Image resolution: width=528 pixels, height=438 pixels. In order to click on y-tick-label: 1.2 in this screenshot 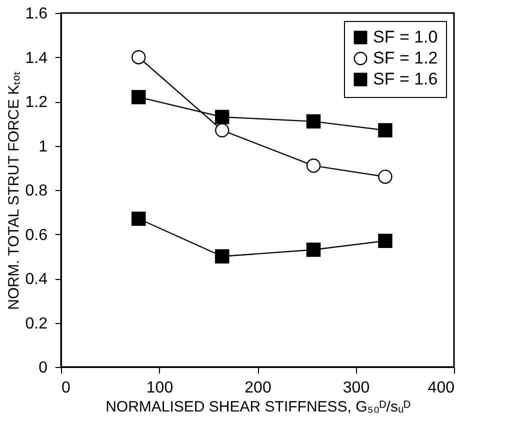, I will do `click(36, 102)`.